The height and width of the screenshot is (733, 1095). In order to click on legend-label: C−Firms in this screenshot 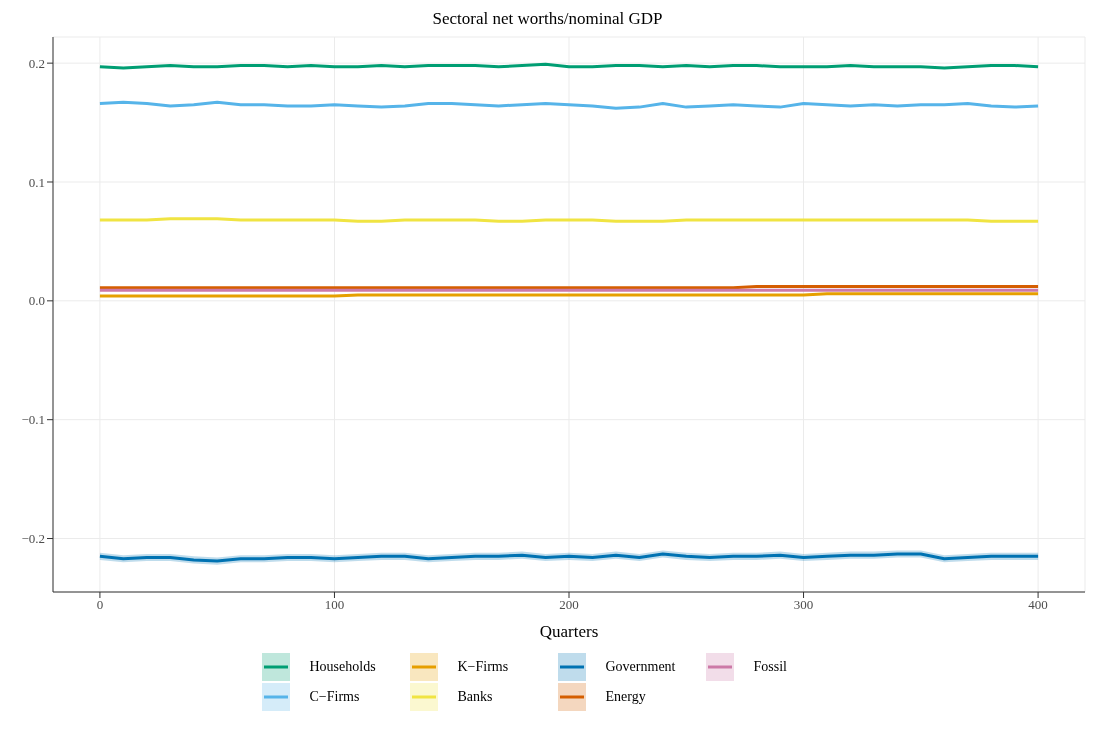, I will do `click(335, 697)`.